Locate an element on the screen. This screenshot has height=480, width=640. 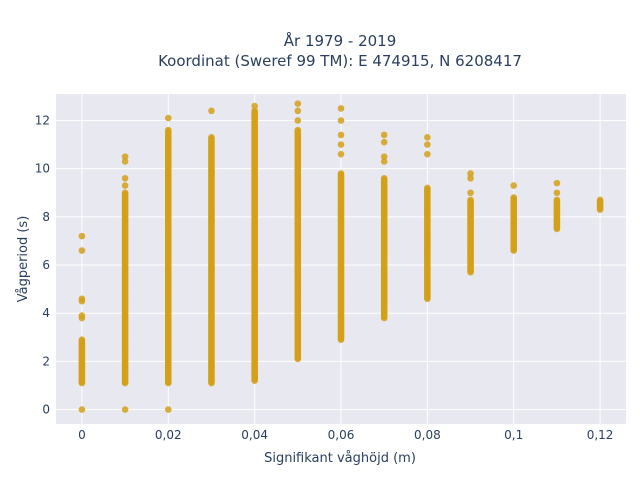
y-axis-ticks: 0 2 4 6 8 10 12 is located at coordinates (42, 264).